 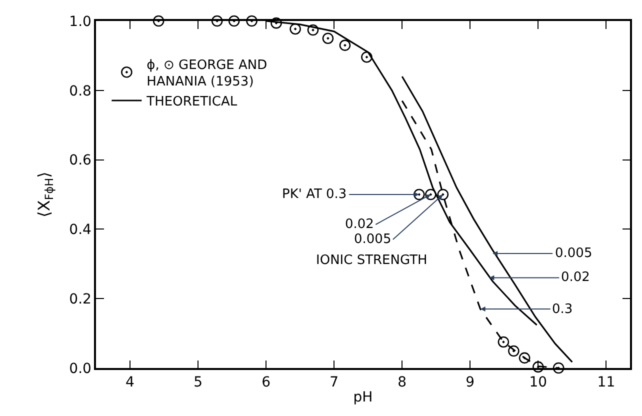 I want to click on x-tick-label: 9, so click(x=470, y=382).